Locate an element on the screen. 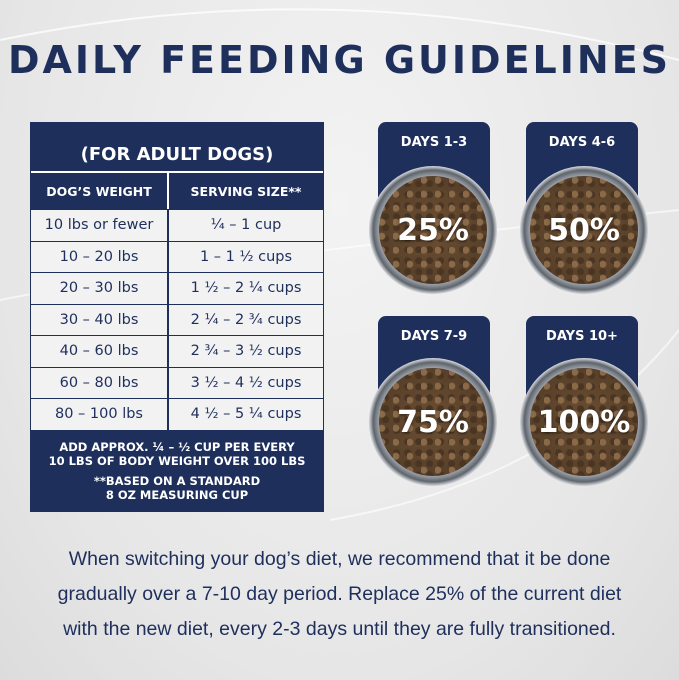 The width and height of the screenshot is (679, 680). food-bowl: 50% is located at coordinates (584, 230).